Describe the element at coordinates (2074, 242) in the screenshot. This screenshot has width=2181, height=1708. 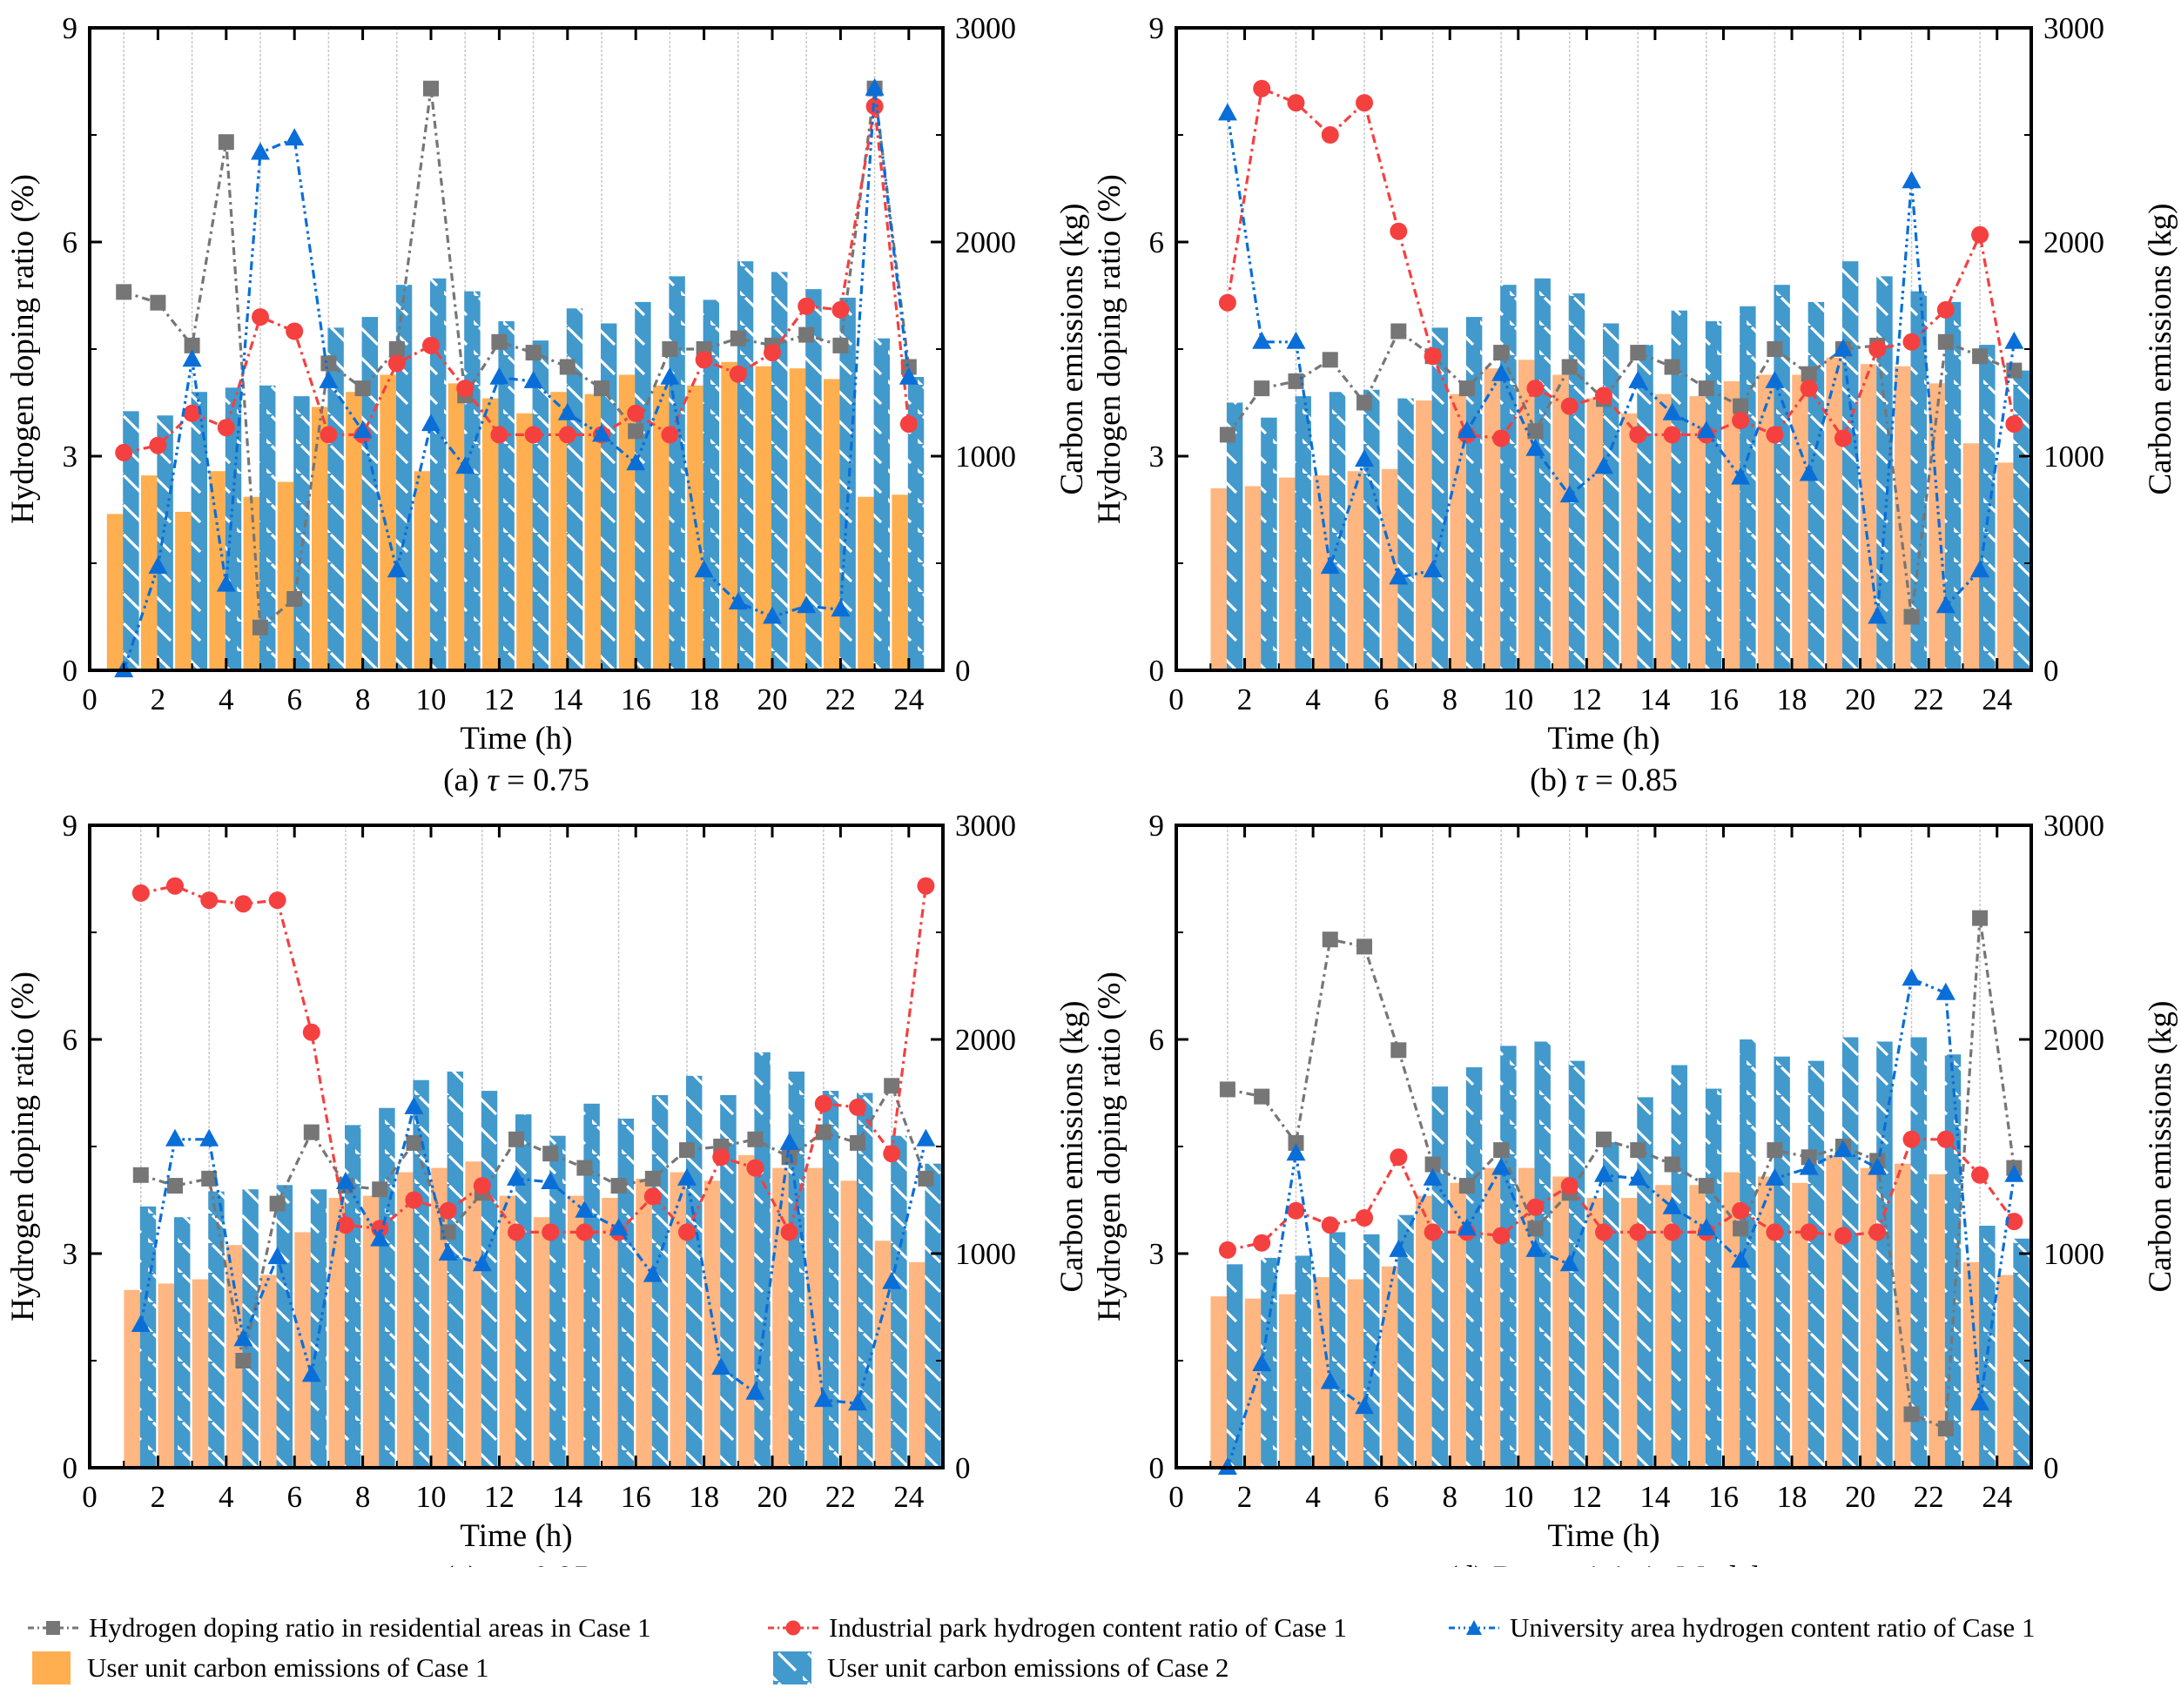
I see `y-right-tick-label: 2000` at that location.